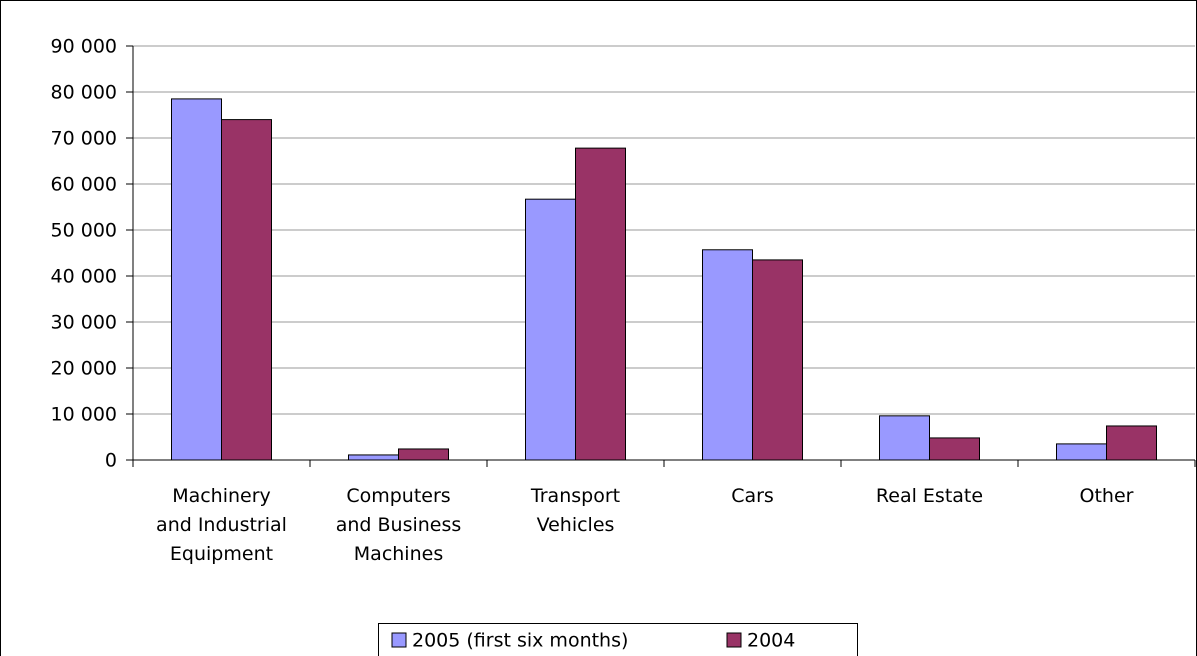 Image resolution: width=1197 pixels, height=656 pixels. What do you see at coordinates (221, 525) in the screenshot?
I see `x-tick-label: Machinery and Industrial Equipment` at bounding box center [221, 525].